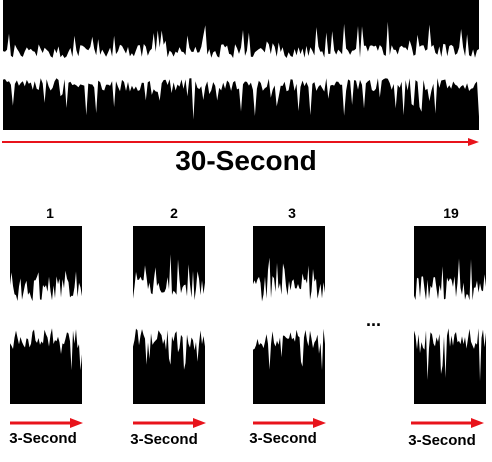  I want to click on segment-number-3: 3, so click(292, 213).